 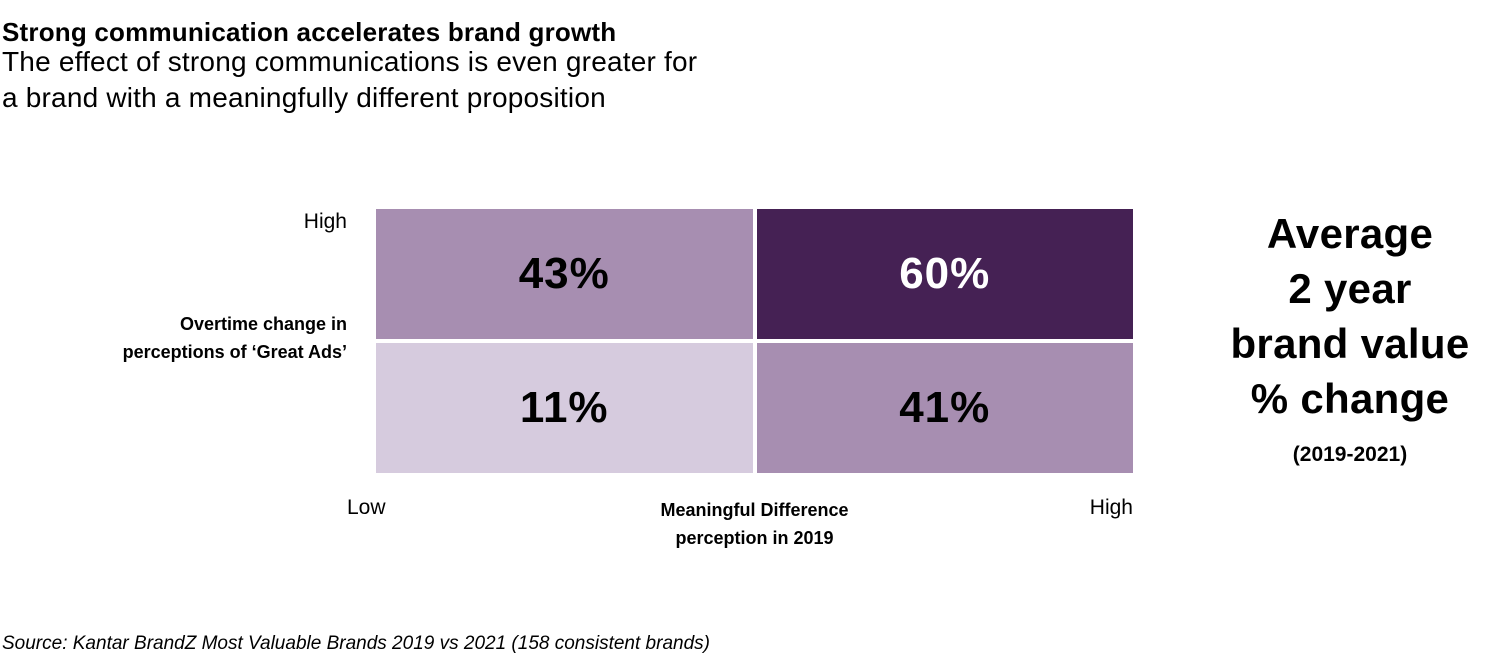 I want to click on y-axis-title-line-2: perceptions of ‘Great Ads’, so click(x=234, y=352).